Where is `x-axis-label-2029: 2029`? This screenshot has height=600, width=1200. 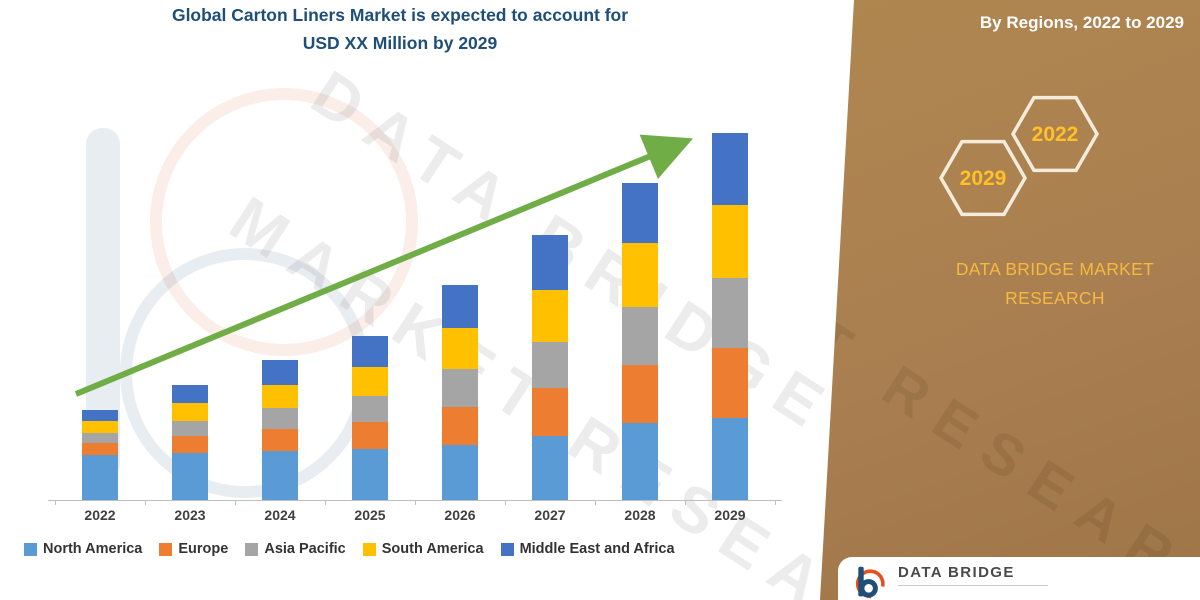
x-axis-label-2029: 2029 is located at coordinates (730, 515).